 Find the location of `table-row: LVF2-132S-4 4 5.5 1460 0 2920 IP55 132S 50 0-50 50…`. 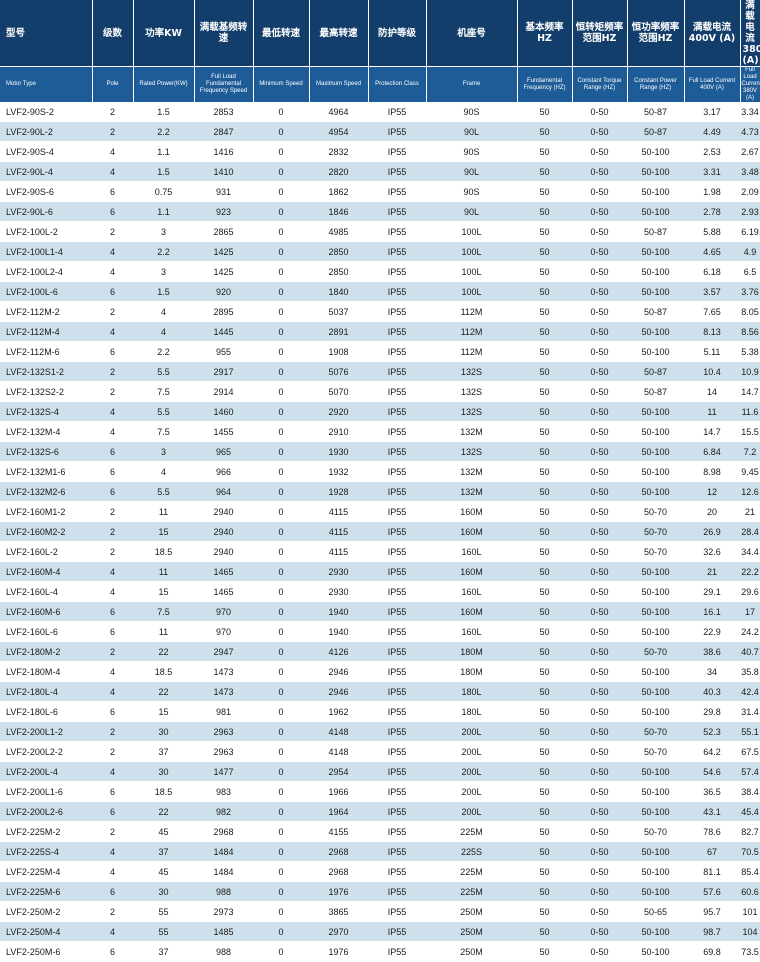

table-row: LVF2-132S-4 4 5.5 1460 0 2920 IP55 132S 50 0-50 50… is located at coordinates (380, 411).